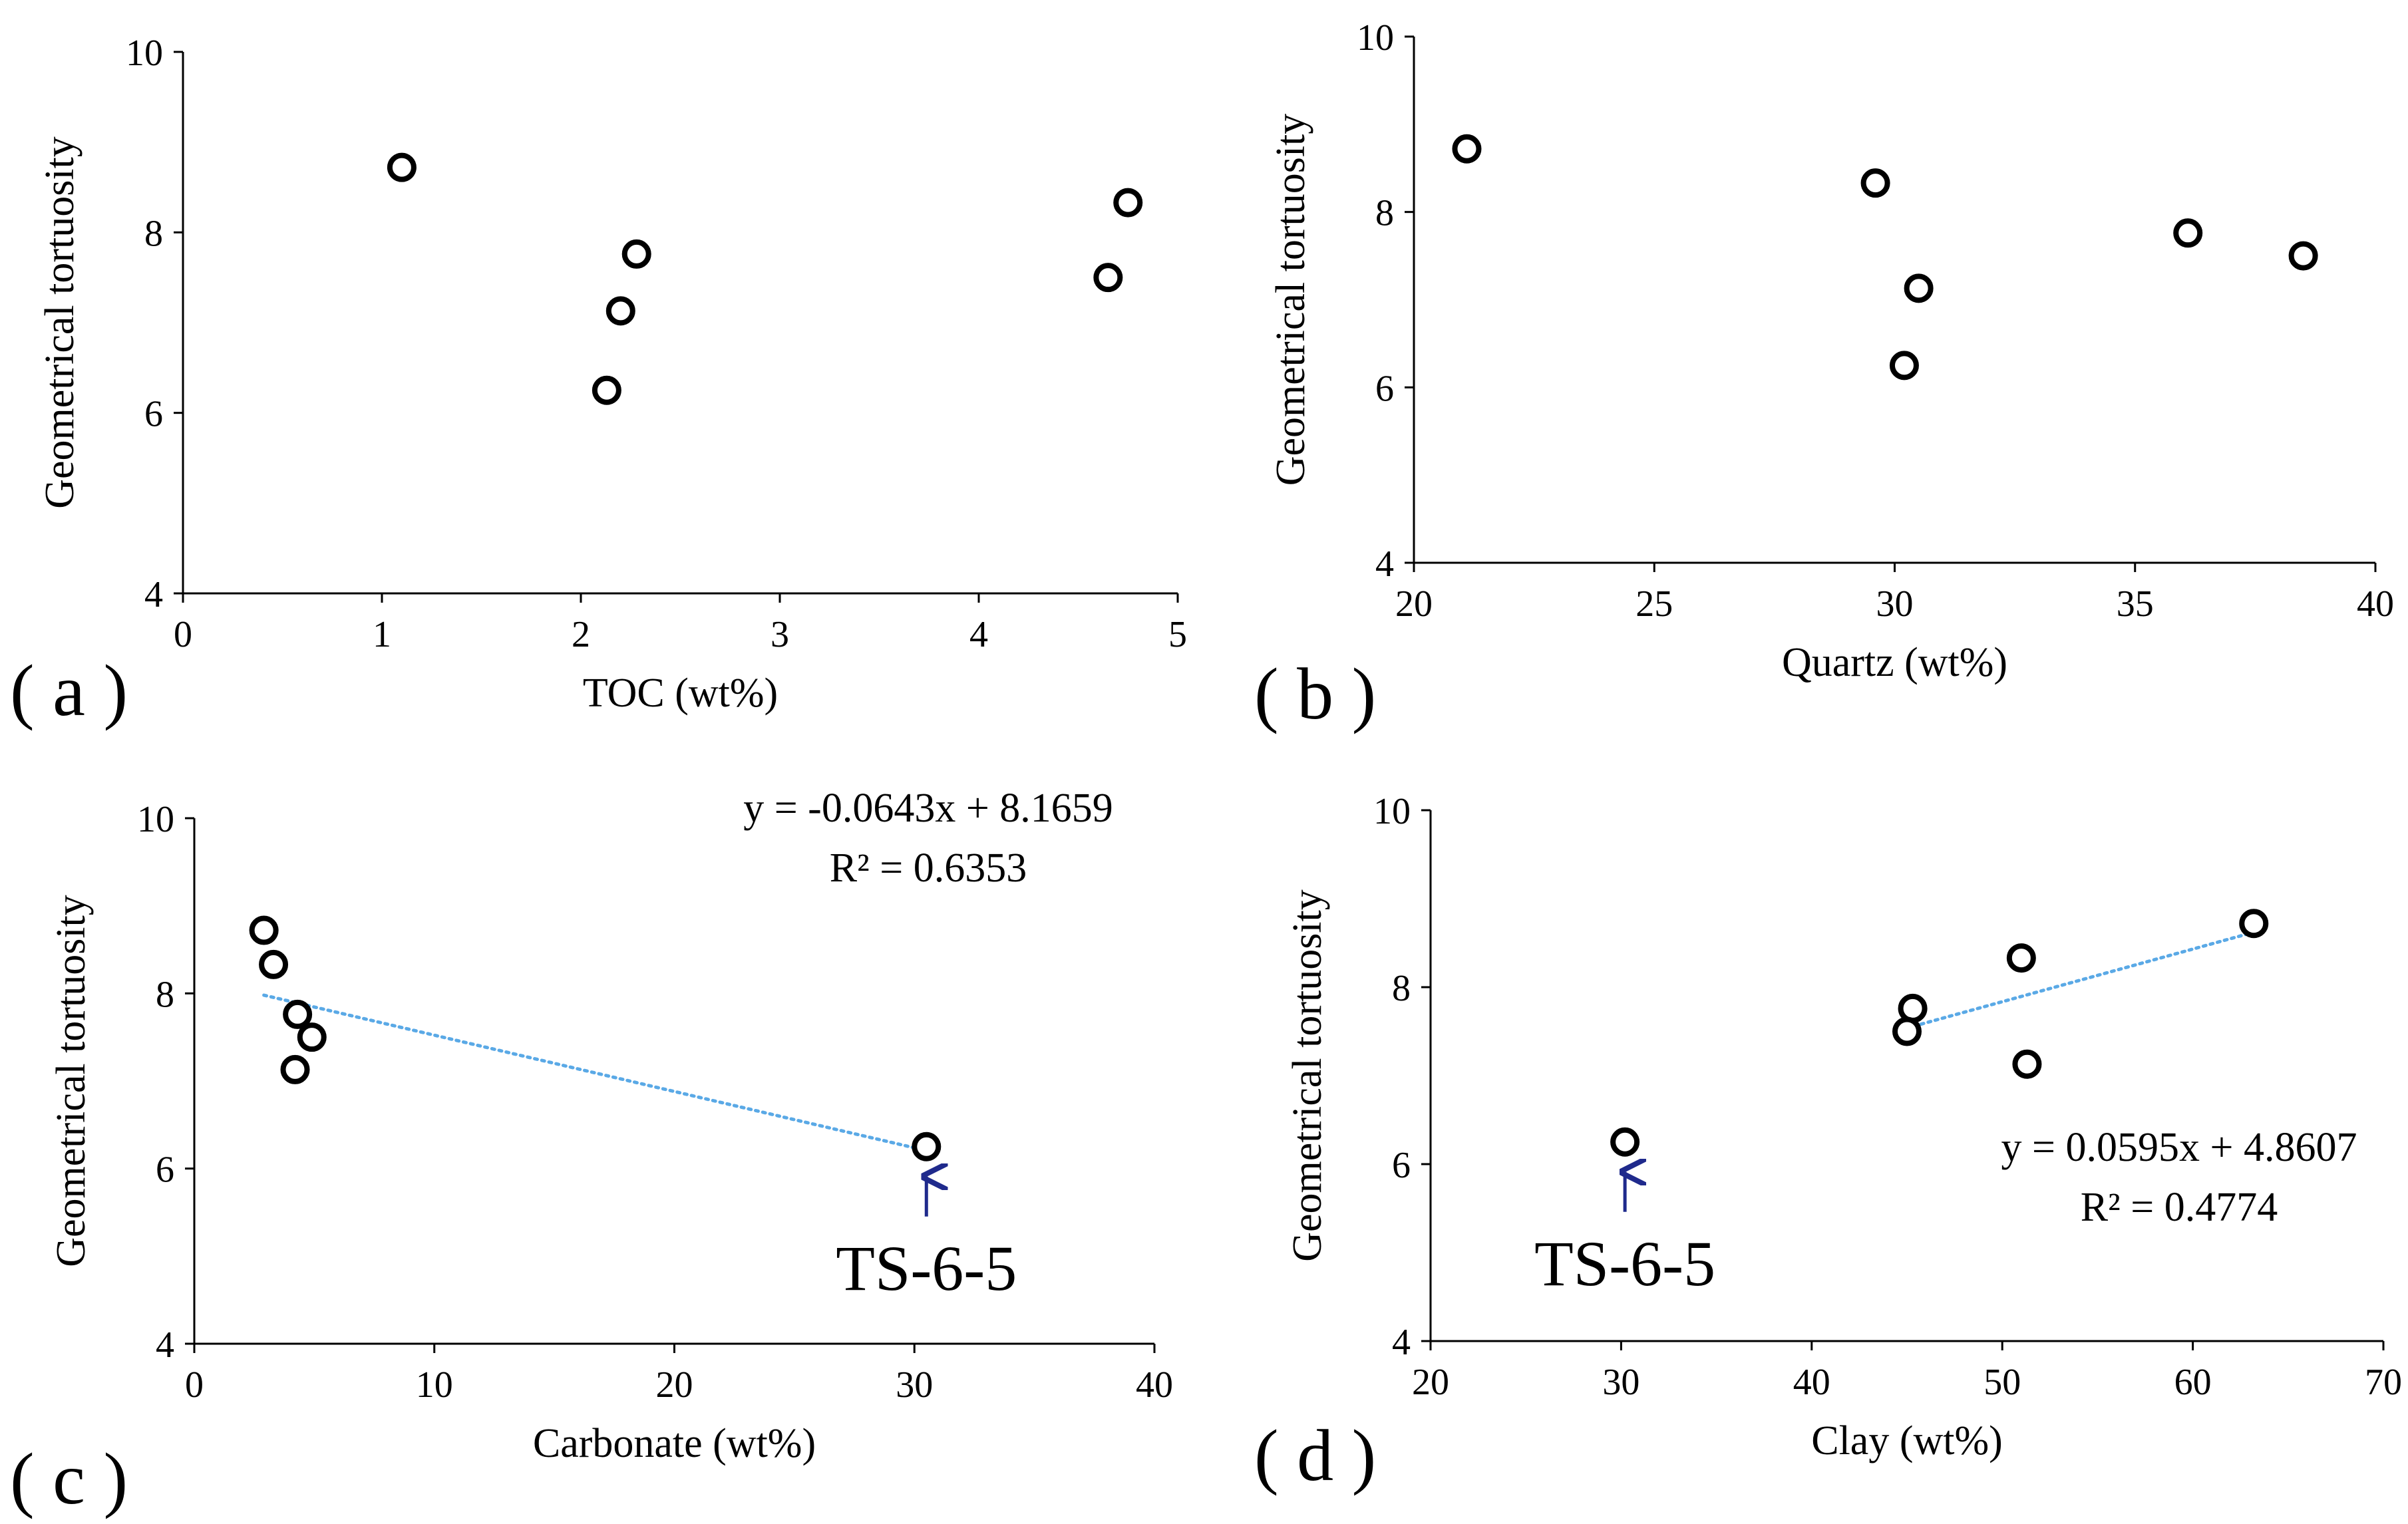 Image resolution: width=2408 pixels, height=1524 pixels. What do you see at coordinates (2193, 1382) in the screenshot?
I see `x-tick-label: 60` at bounding box center [2193, 1382].